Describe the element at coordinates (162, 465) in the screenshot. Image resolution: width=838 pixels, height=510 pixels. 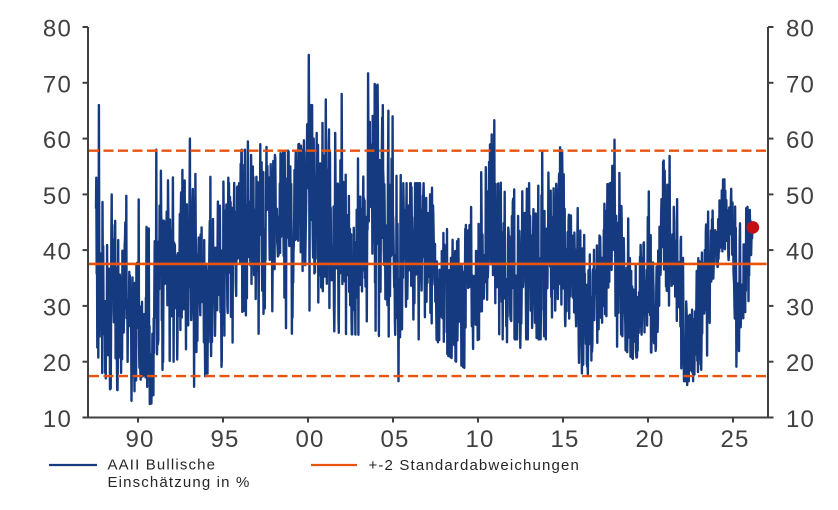
I see `svg-text: AAII Bullische` at that location.